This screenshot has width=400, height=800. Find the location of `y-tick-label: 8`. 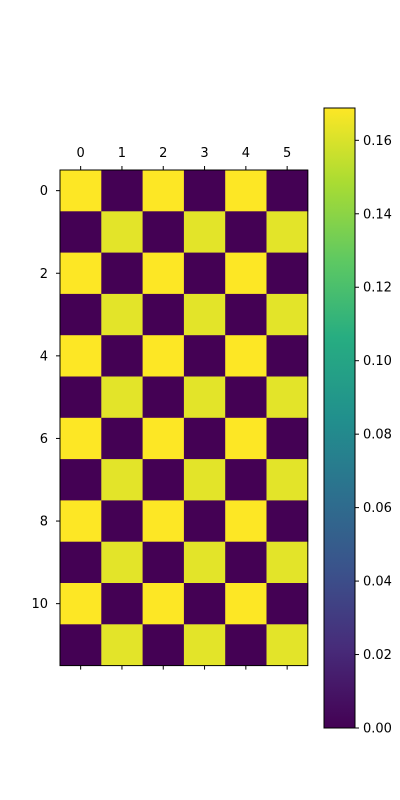

y-tick-label: 8 is located at coordinates (44, 522).